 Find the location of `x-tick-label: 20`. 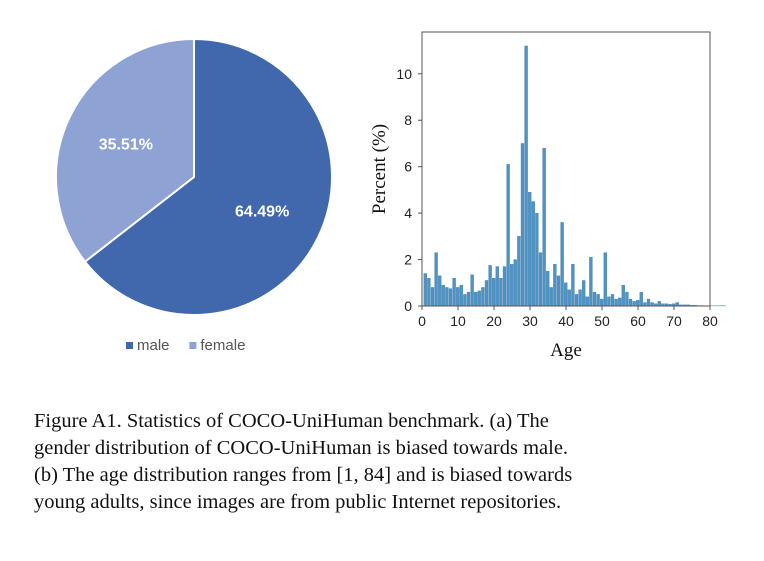

x-tick-label: 20 is located at coordinates (494, 321).